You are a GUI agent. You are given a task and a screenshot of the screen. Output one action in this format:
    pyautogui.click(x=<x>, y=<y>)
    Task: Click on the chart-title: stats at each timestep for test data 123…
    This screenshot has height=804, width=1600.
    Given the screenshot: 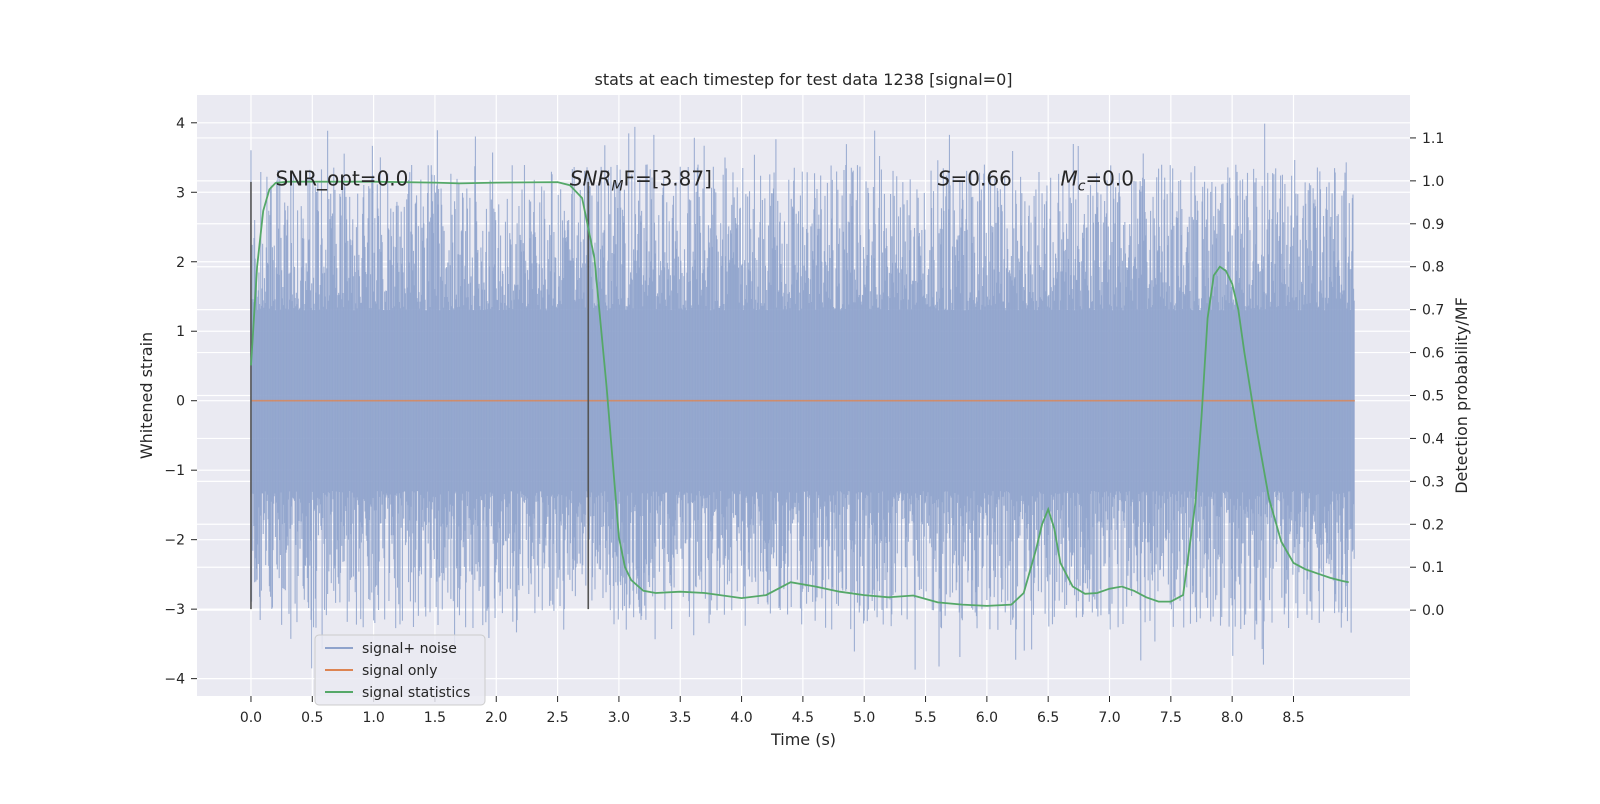 What is the action you would take?
    pyautogui.click(x=803, y=79)
    